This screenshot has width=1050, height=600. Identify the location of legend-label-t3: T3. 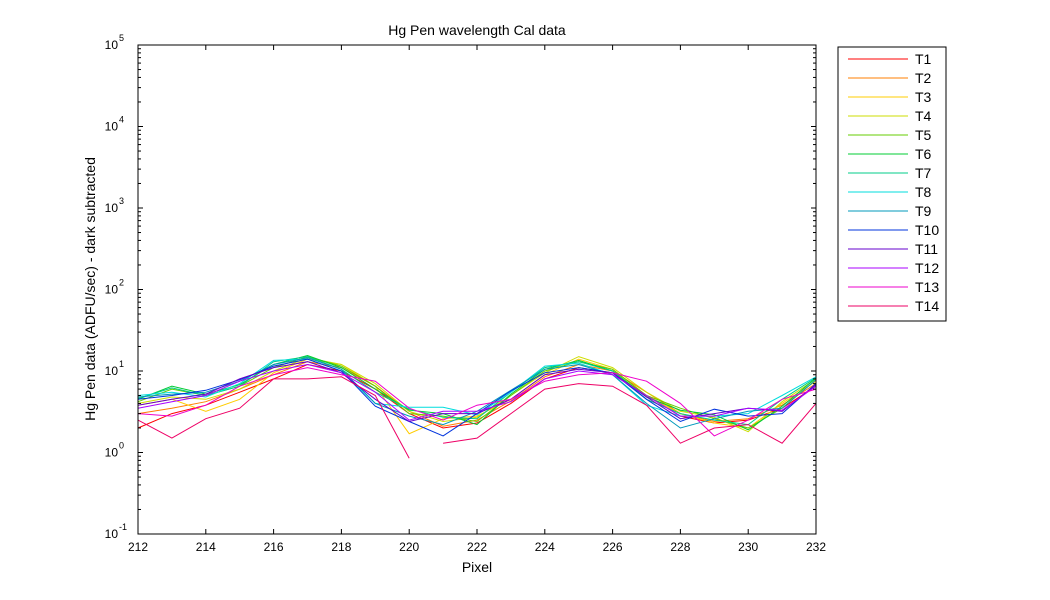
(923, 97).